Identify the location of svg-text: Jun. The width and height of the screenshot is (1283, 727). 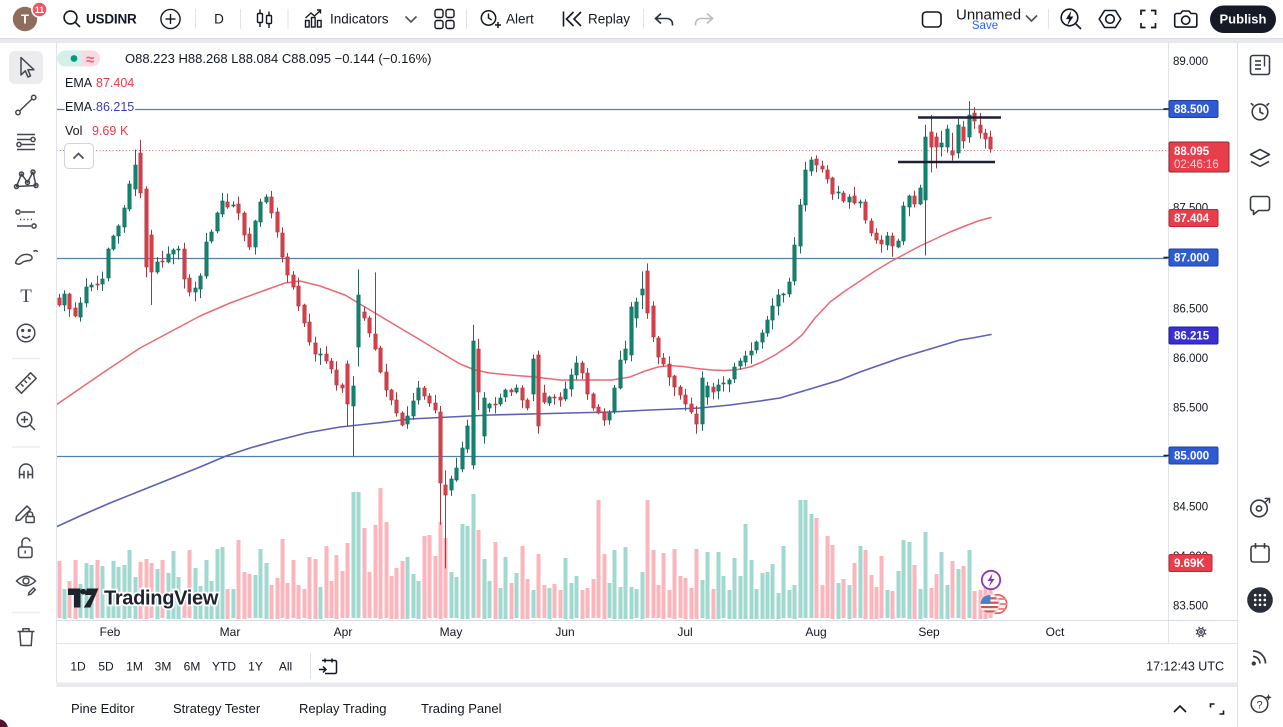
(564, 632).